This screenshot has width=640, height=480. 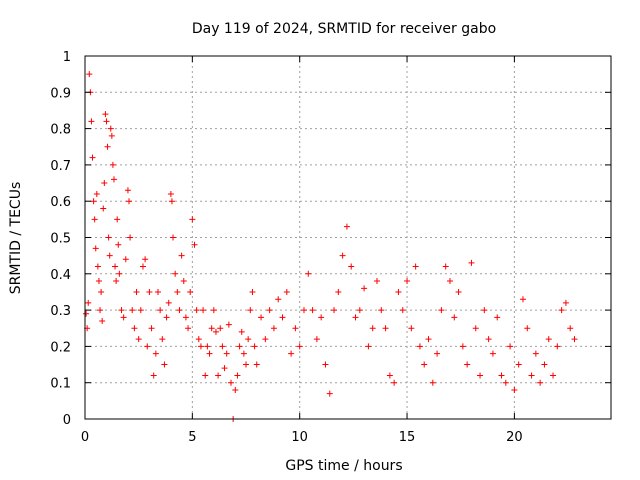 What do you see at coordinates (85, 437) in the screenshot?
I see `x-tick-label: 0` at bounding box center [85, 437].